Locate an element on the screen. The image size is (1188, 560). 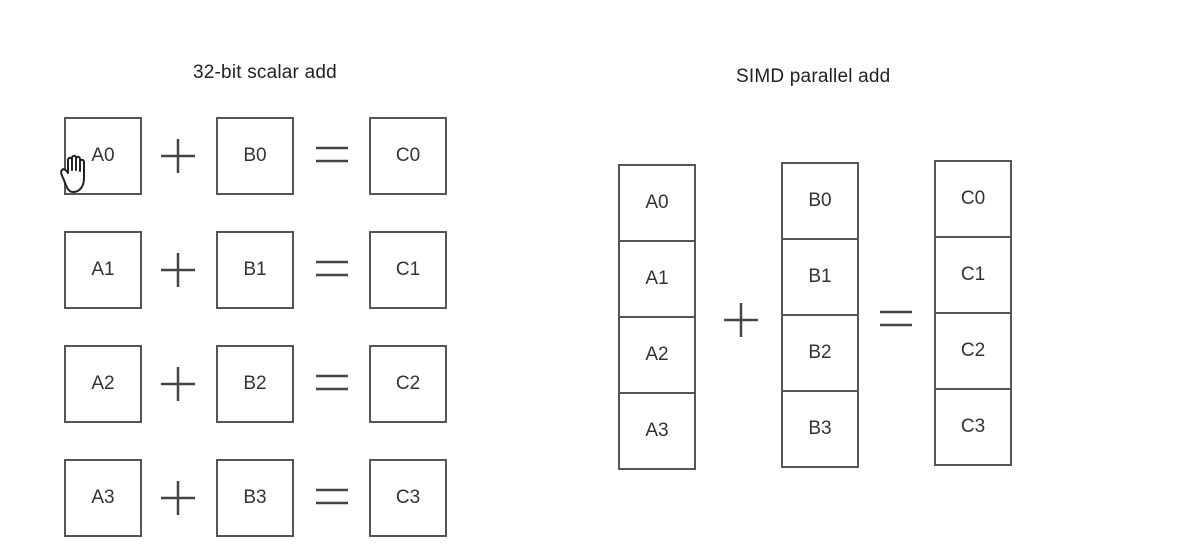
scalar-c1-box: C1 is located at coordinates (408, 270).